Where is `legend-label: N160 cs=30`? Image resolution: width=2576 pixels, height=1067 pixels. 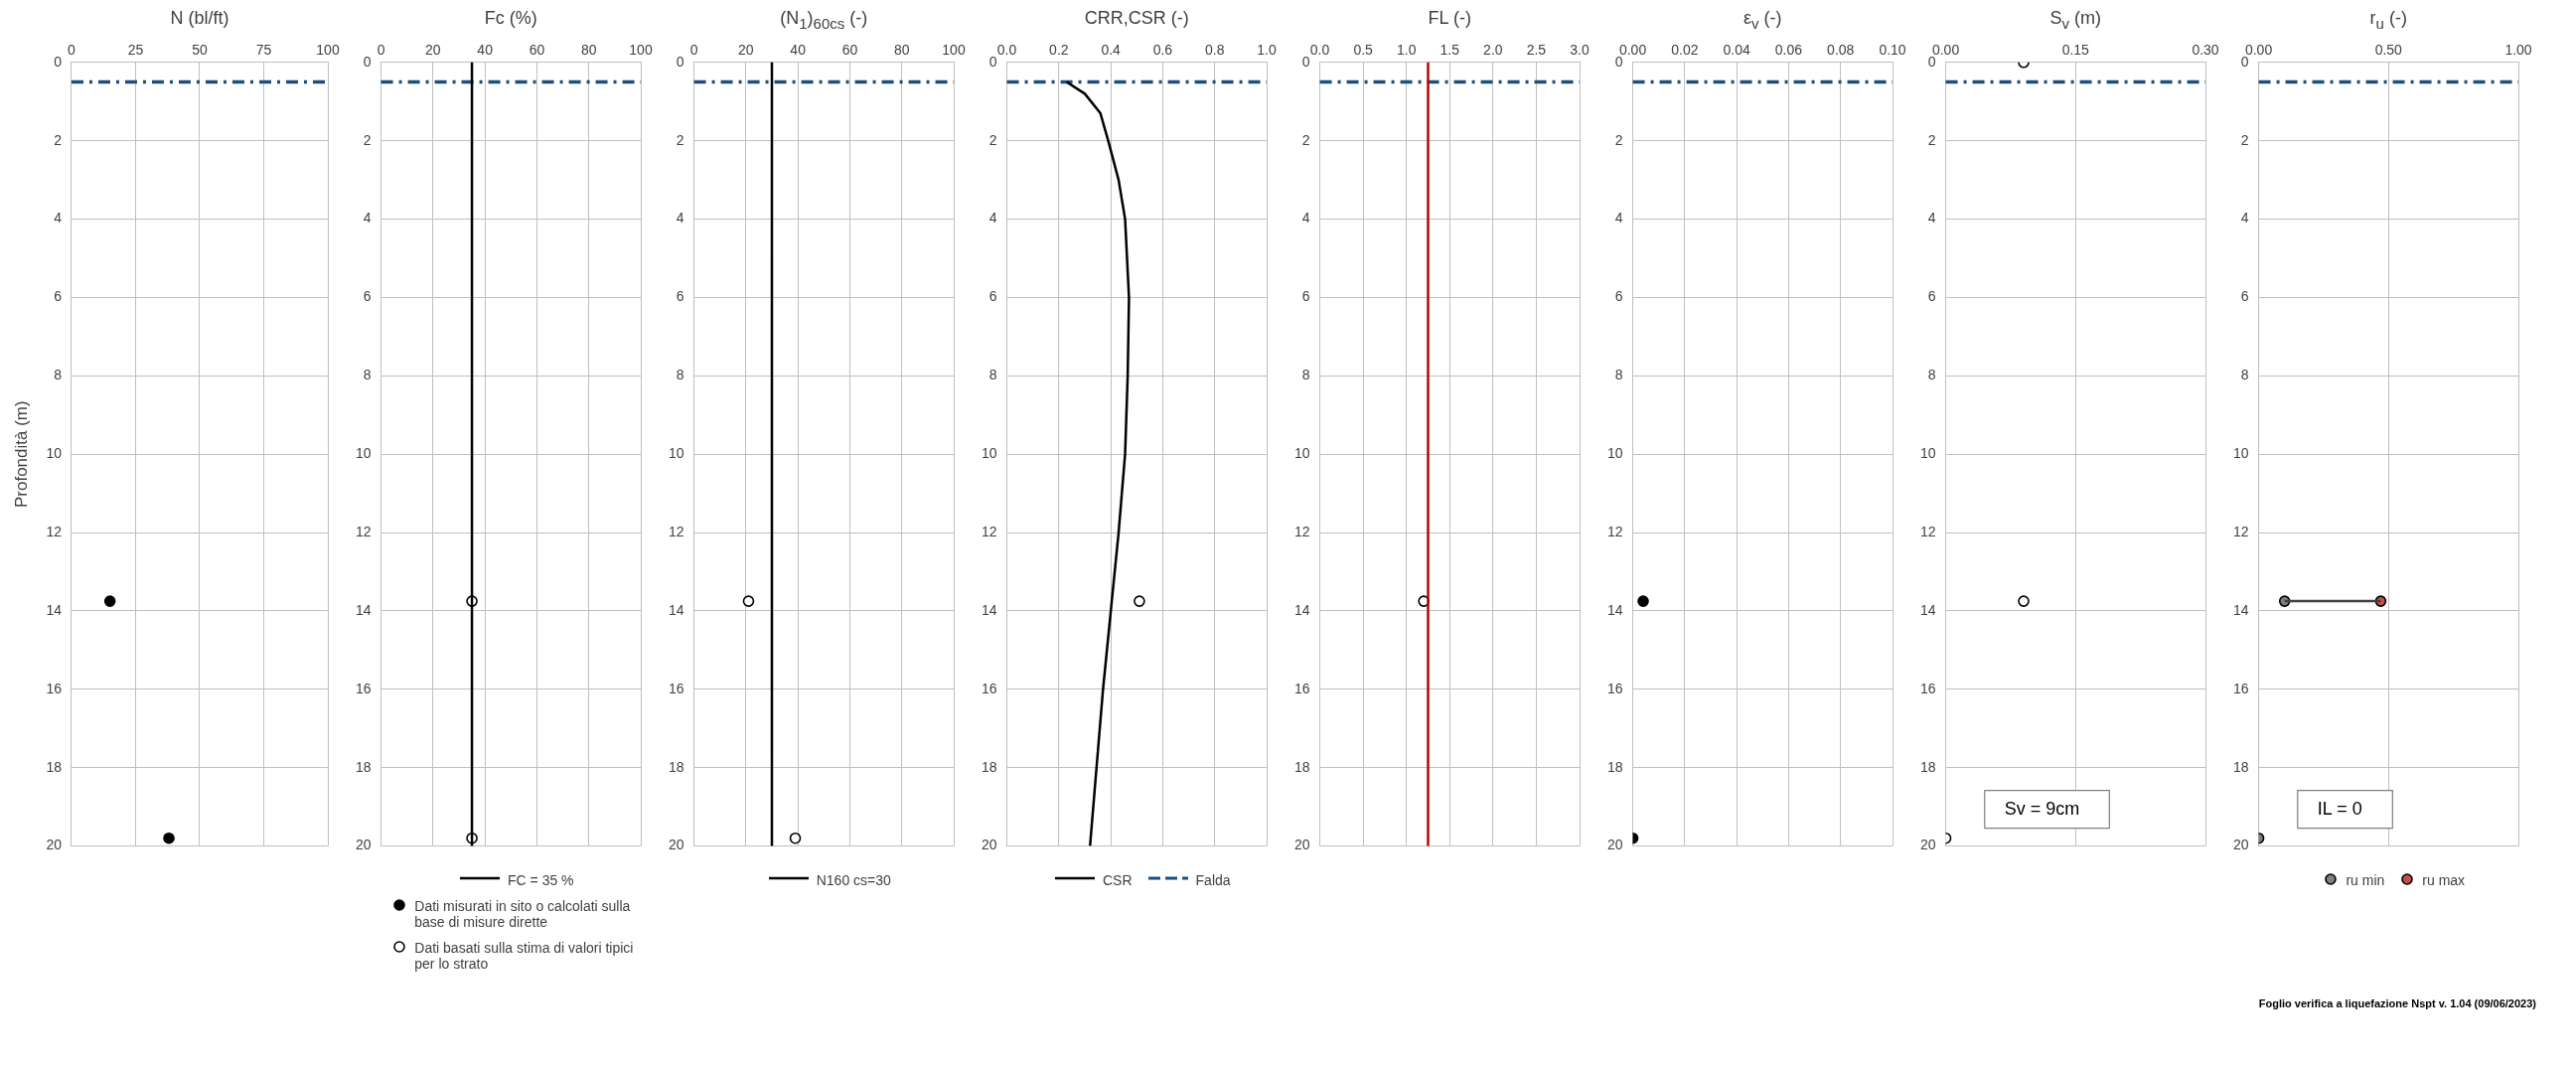 legend-label: N160 cs=30 is located at coordinates (853, 880).